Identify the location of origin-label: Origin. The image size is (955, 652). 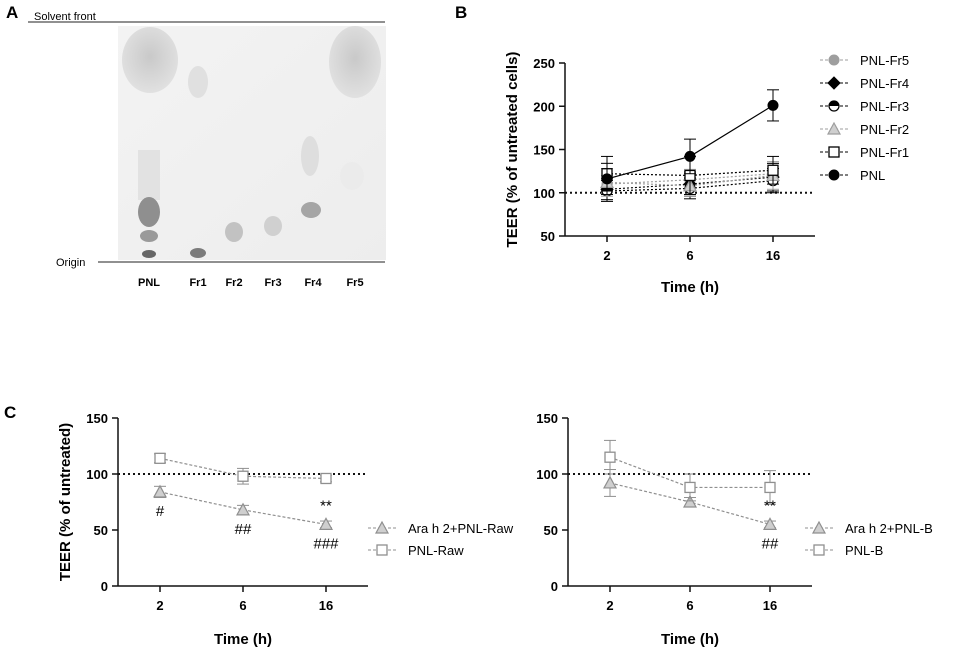
(70, 263).